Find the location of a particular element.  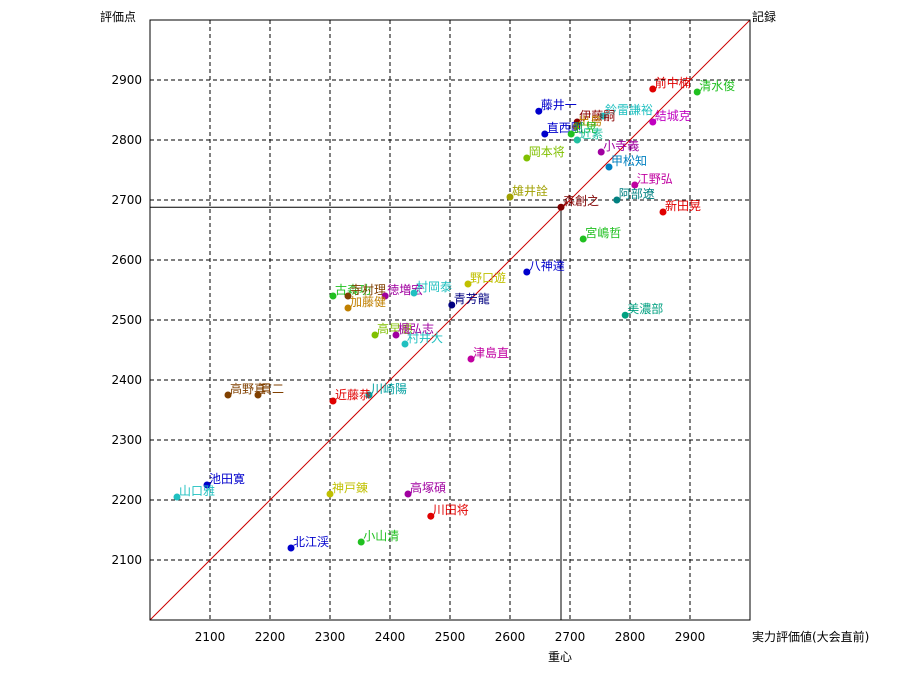

x-tick-label: 2500 is located at coordinates (450, 637).